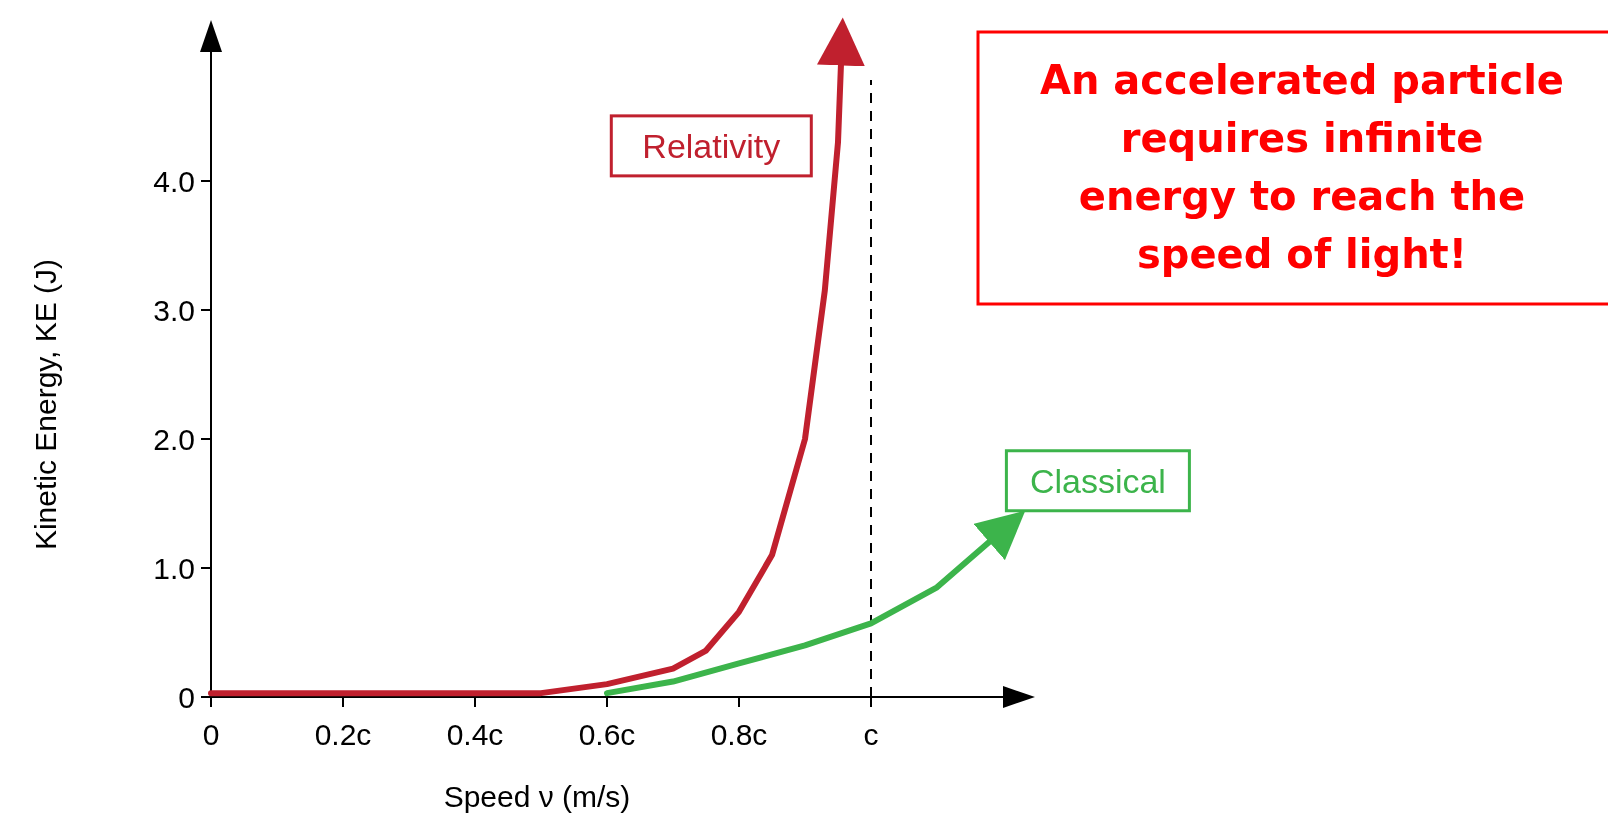 This screenshot has height=832, width=1620. Describe the element at coordinates (607, 734) in the screenshot. I see `x-tick-label: 0.6c` at that location.